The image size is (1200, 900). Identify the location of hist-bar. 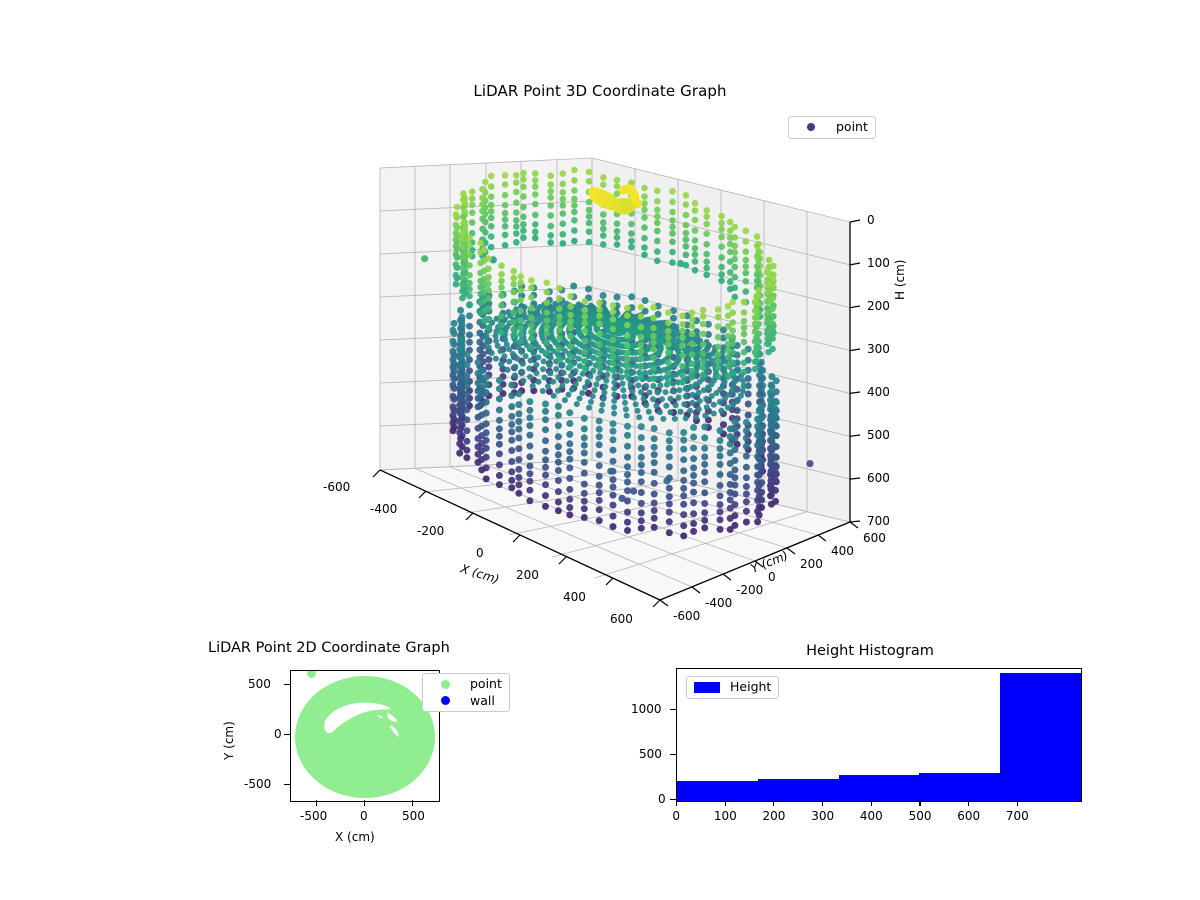
(960, 787).